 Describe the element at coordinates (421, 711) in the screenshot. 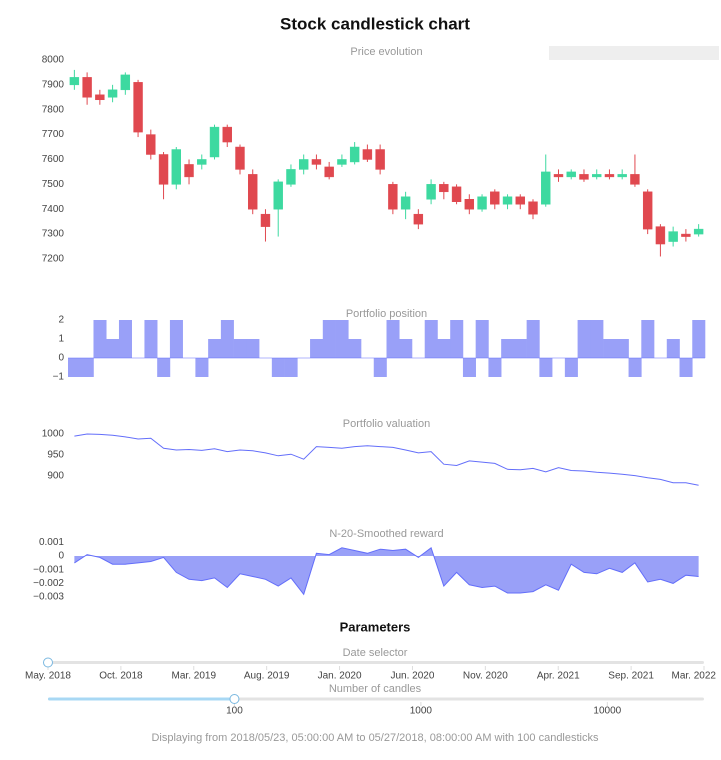

I see `candles-tick-label: 1000` at that location.